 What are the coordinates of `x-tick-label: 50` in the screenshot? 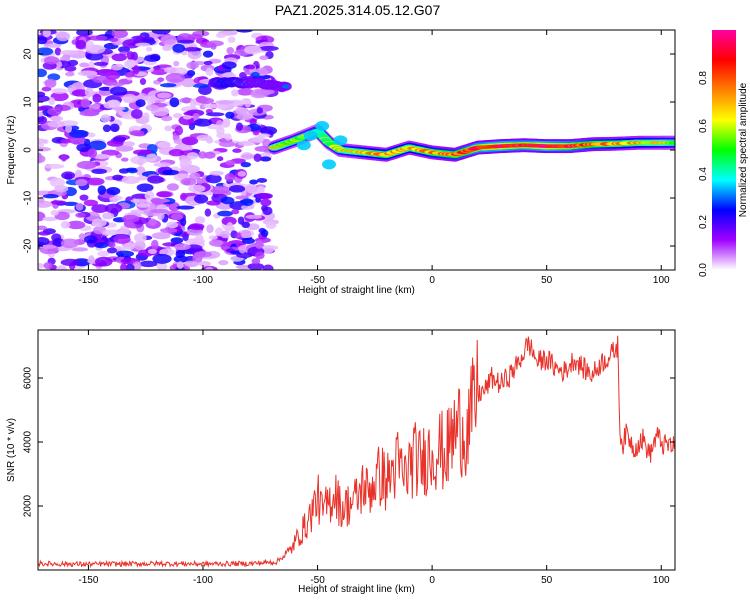 It's located at (547, 280).